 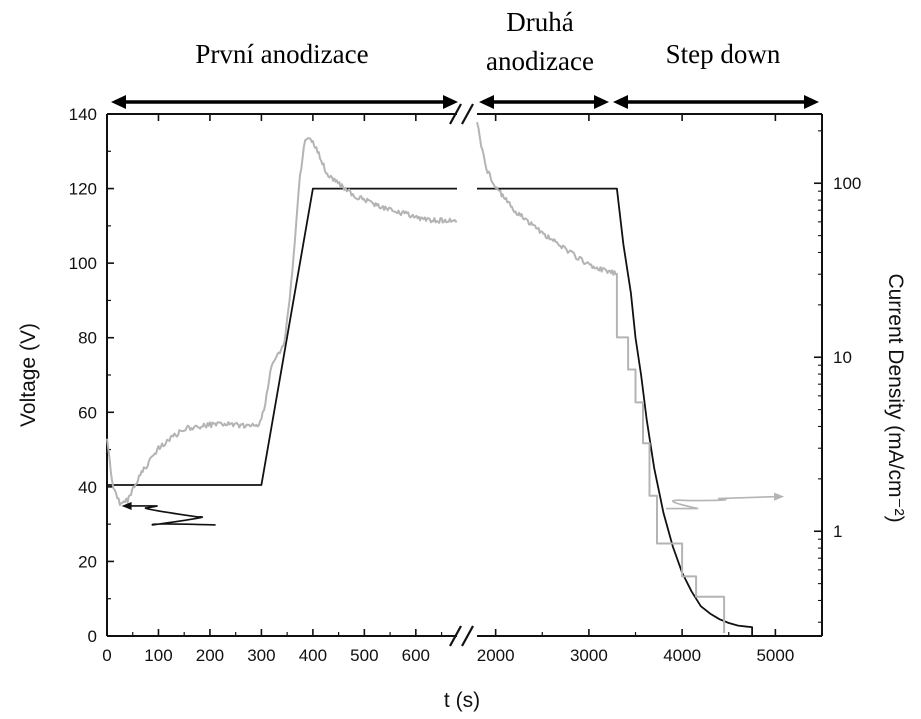 What do you see at coordinates (87, 487) in the screenshot?
I see `y-left-tick-label: 40` at bounding box center [87, 487].